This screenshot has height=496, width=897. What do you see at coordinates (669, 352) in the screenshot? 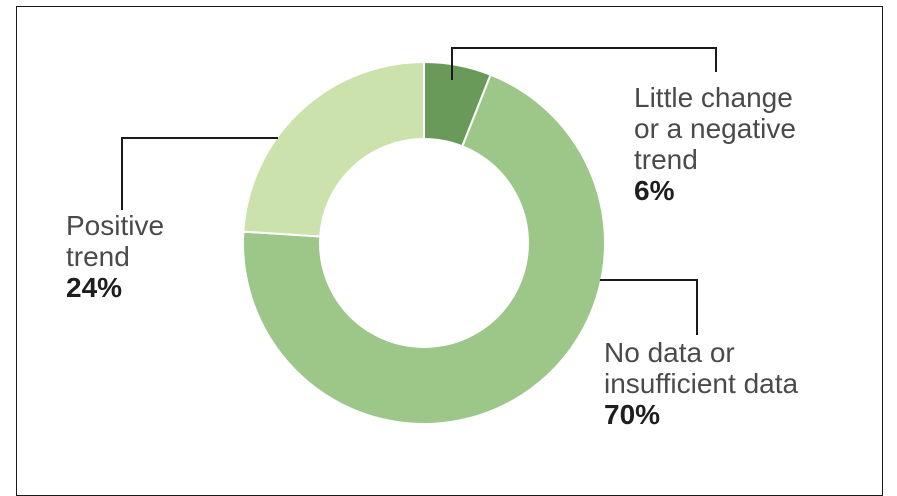
I see `label-line: No data or` at bounding box center [669, 352].